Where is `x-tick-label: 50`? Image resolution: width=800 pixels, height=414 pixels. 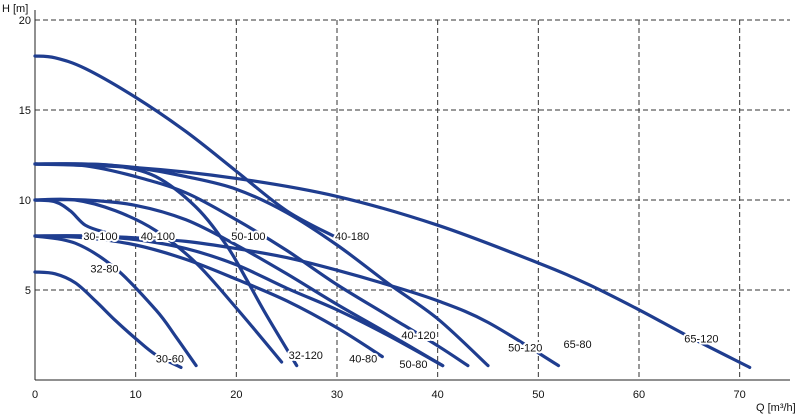
x-tick-label: 50 is located at coordinates (538, 395).